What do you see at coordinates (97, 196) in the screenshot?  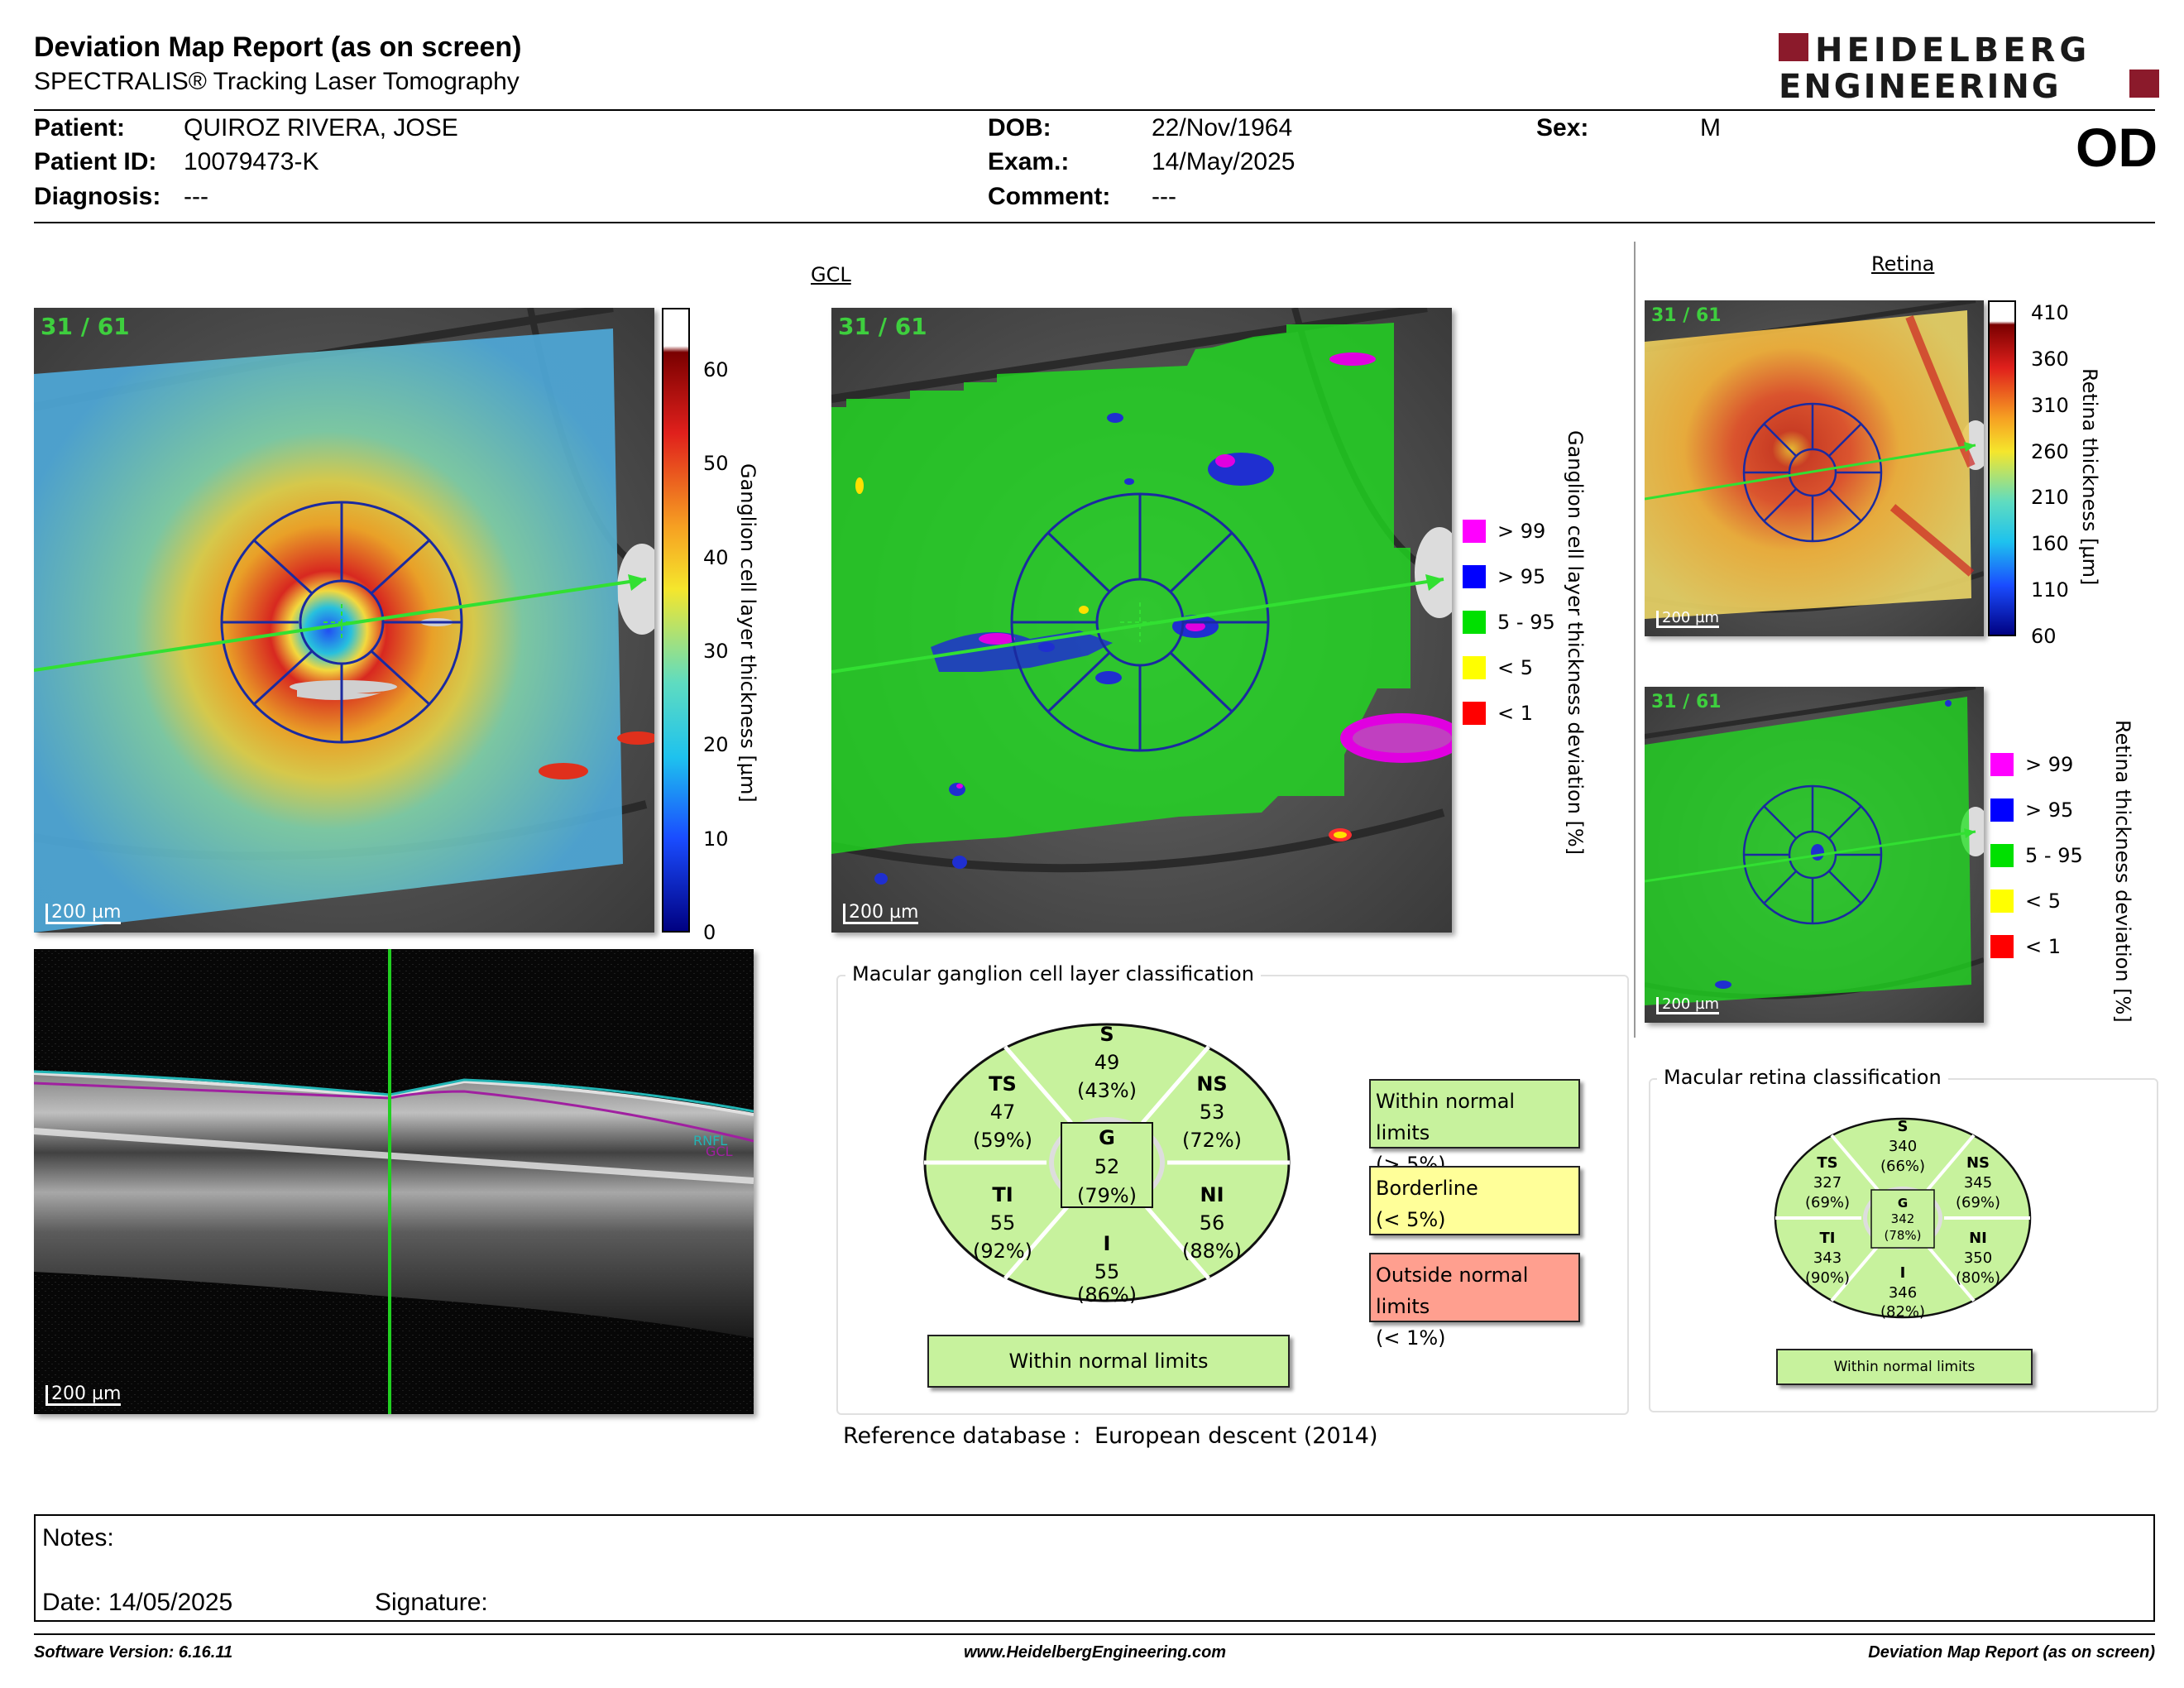 I see `diagnosis-label: Diagnosis:` at bounding box center [97, 196].